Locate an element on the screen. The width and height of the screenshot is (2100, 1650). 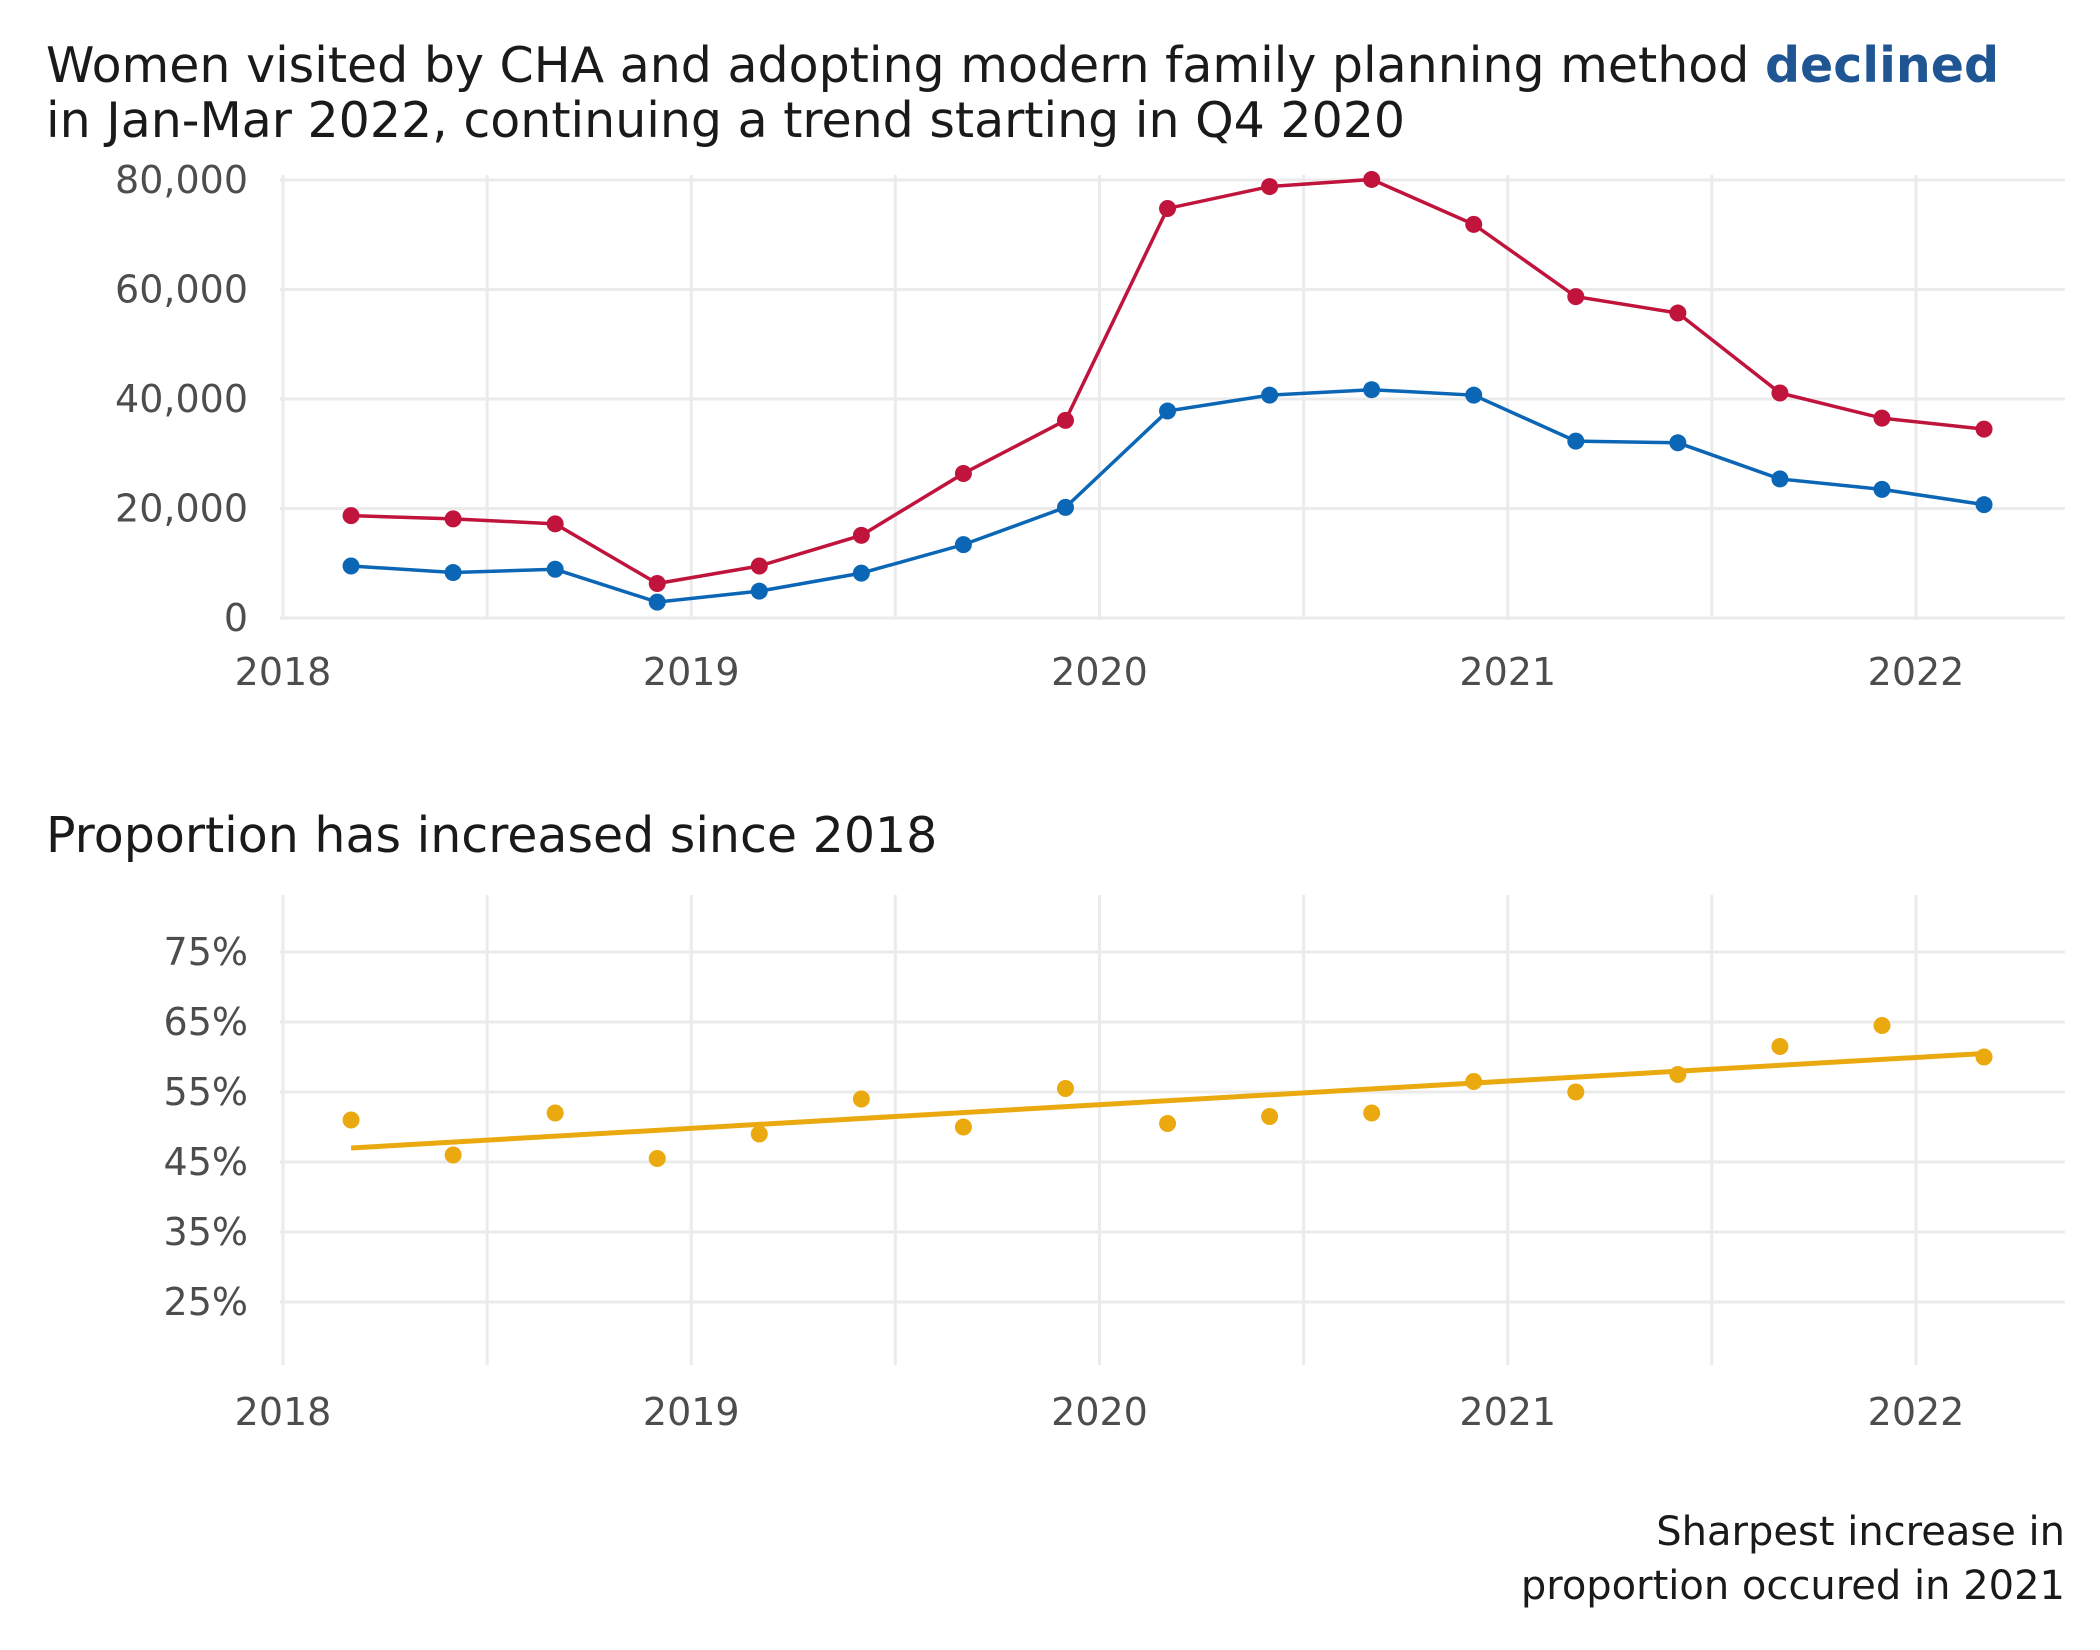
adopting-series-line is located at coordinates (1167, 495).